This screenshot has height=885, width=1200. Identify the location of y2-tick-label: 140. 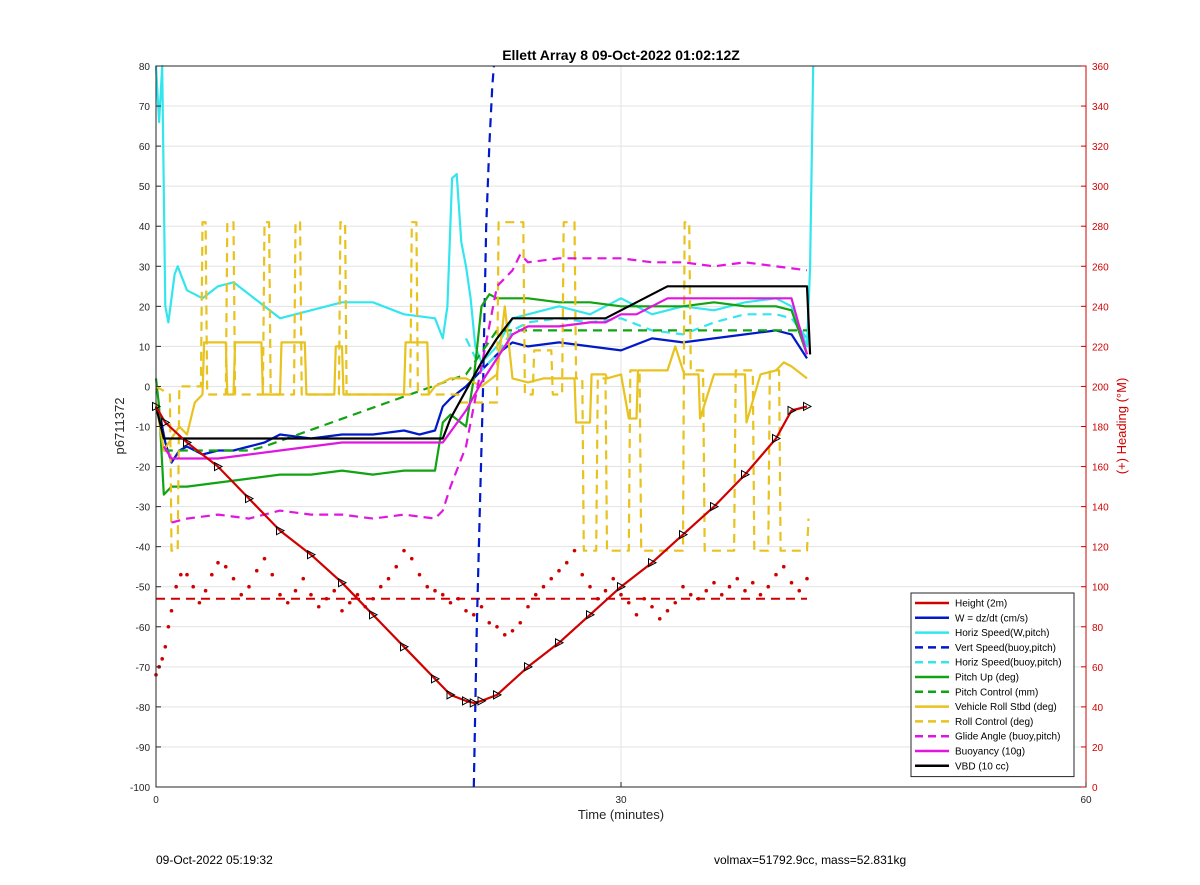
(1100, 508).